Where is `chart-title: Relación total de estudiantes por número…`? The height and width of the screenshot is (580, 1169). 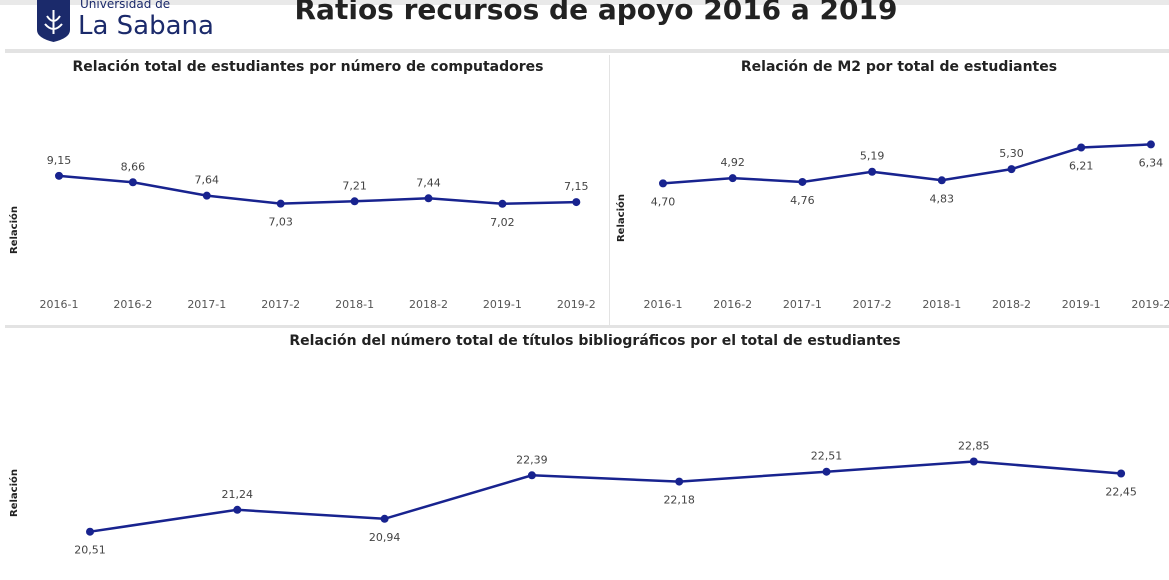
chart-title: Relación total de estudiantes por número… is located at coordinates (308, 67).